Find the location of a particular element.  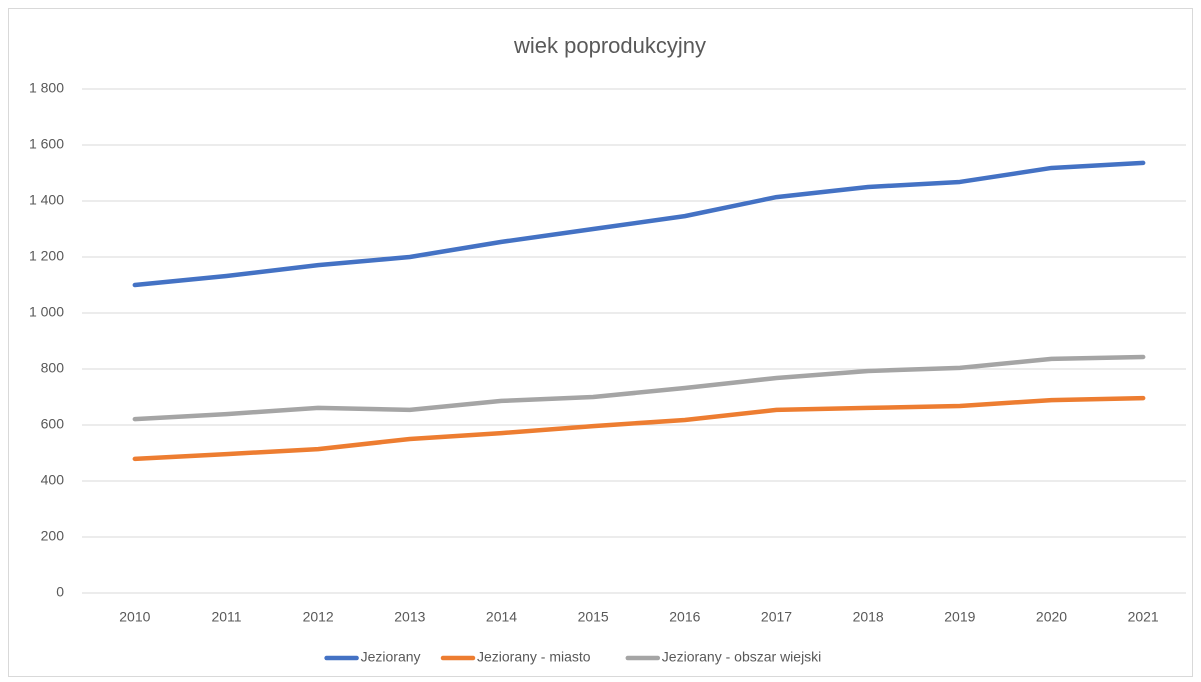

y-tick-label: 400 is located at coordinates (53, 480).